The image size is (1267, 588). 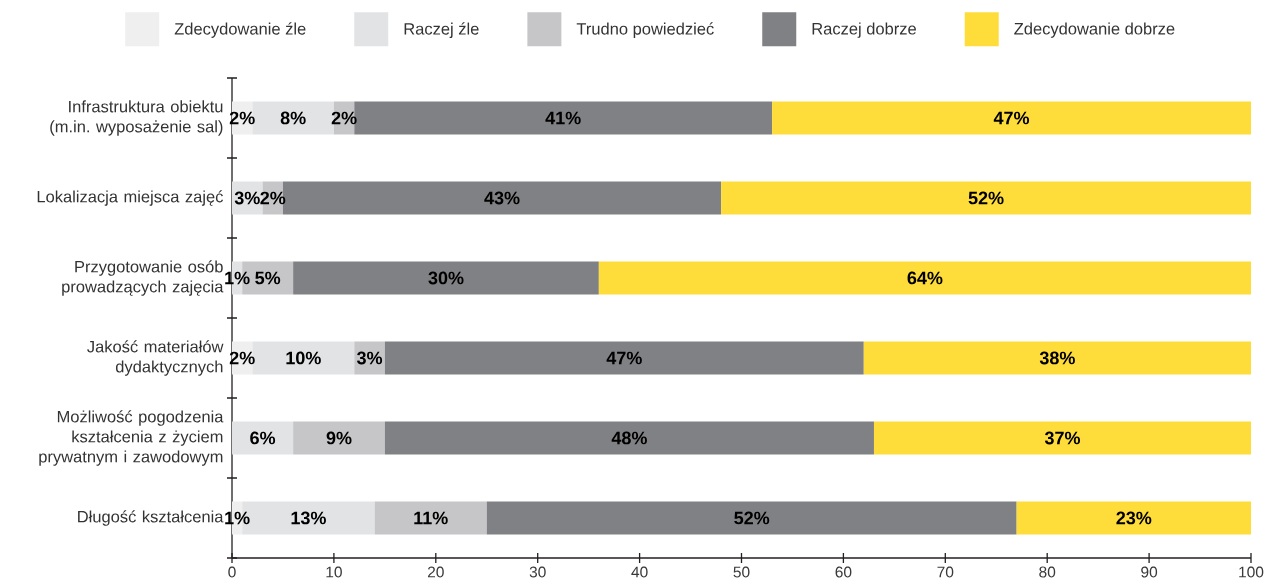 I want to click on data-label: 9%, so click(x=339, y=438).